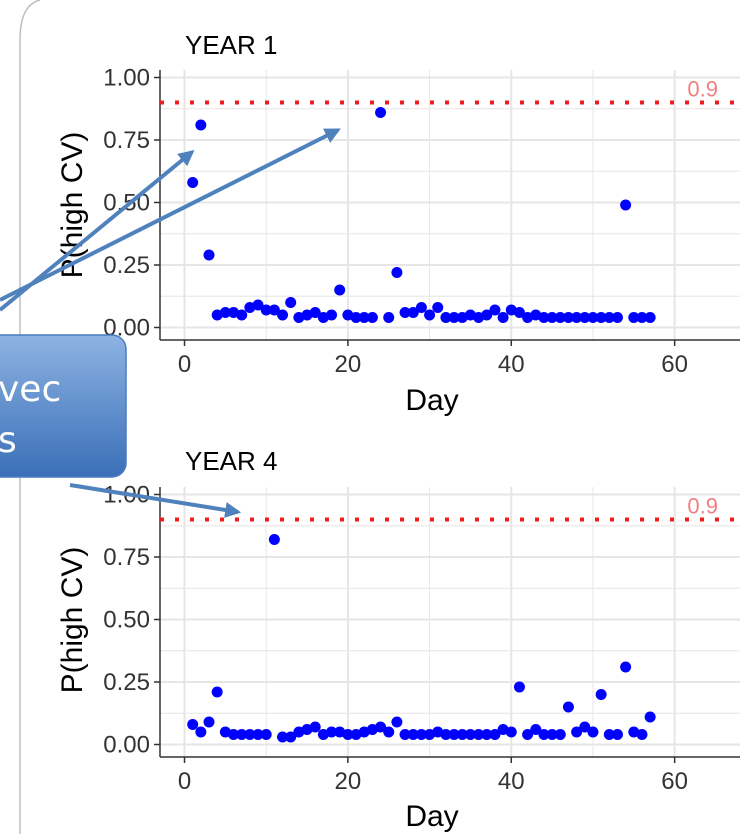 This screenshot has height=834, width=740. I want to click on y-tick-label: 0.75, so click(126, 140).